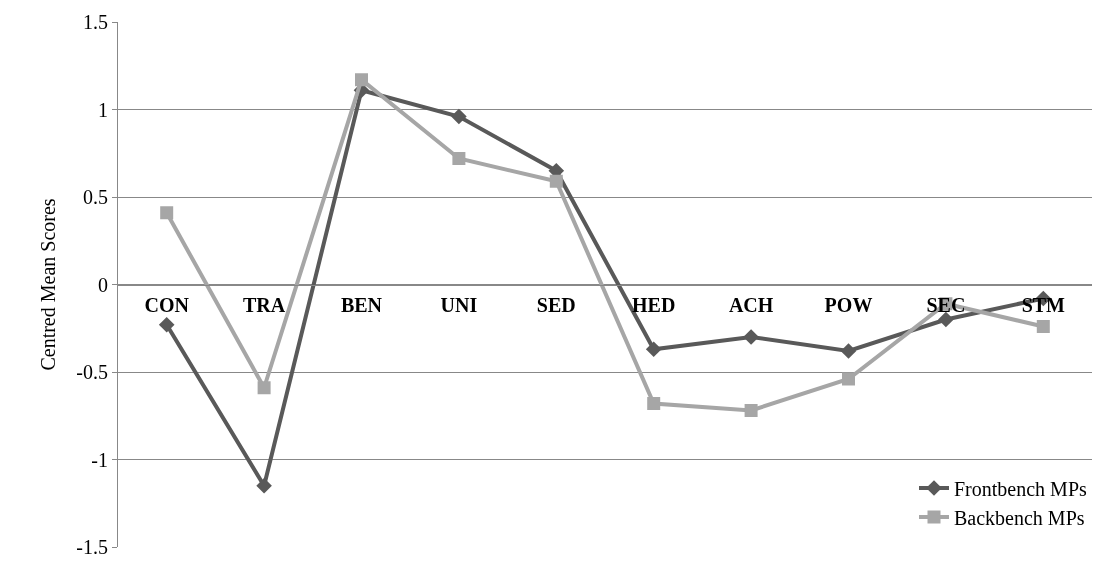 The width and height of the screenshot is (1094, 565). Describe the element at coordinates (95, 197) in the screenshot. I see `y-tick-label: 0.5` at that location.